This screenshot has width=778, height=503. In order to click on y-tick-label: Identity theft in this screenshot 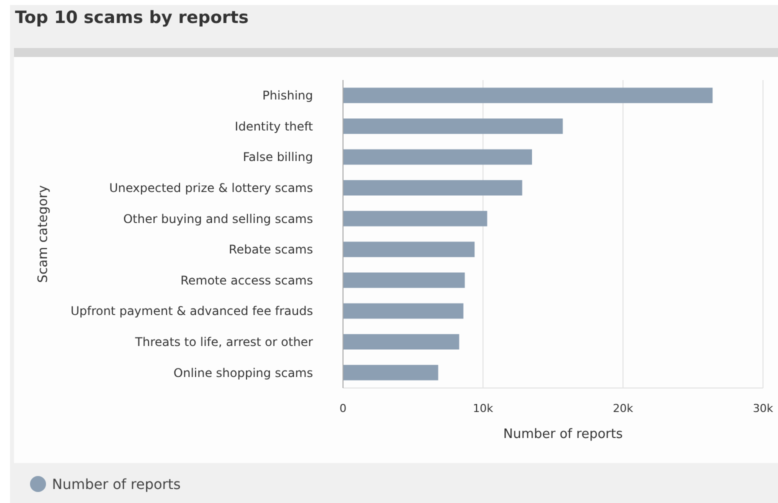, I will do `click(274, 126)`.